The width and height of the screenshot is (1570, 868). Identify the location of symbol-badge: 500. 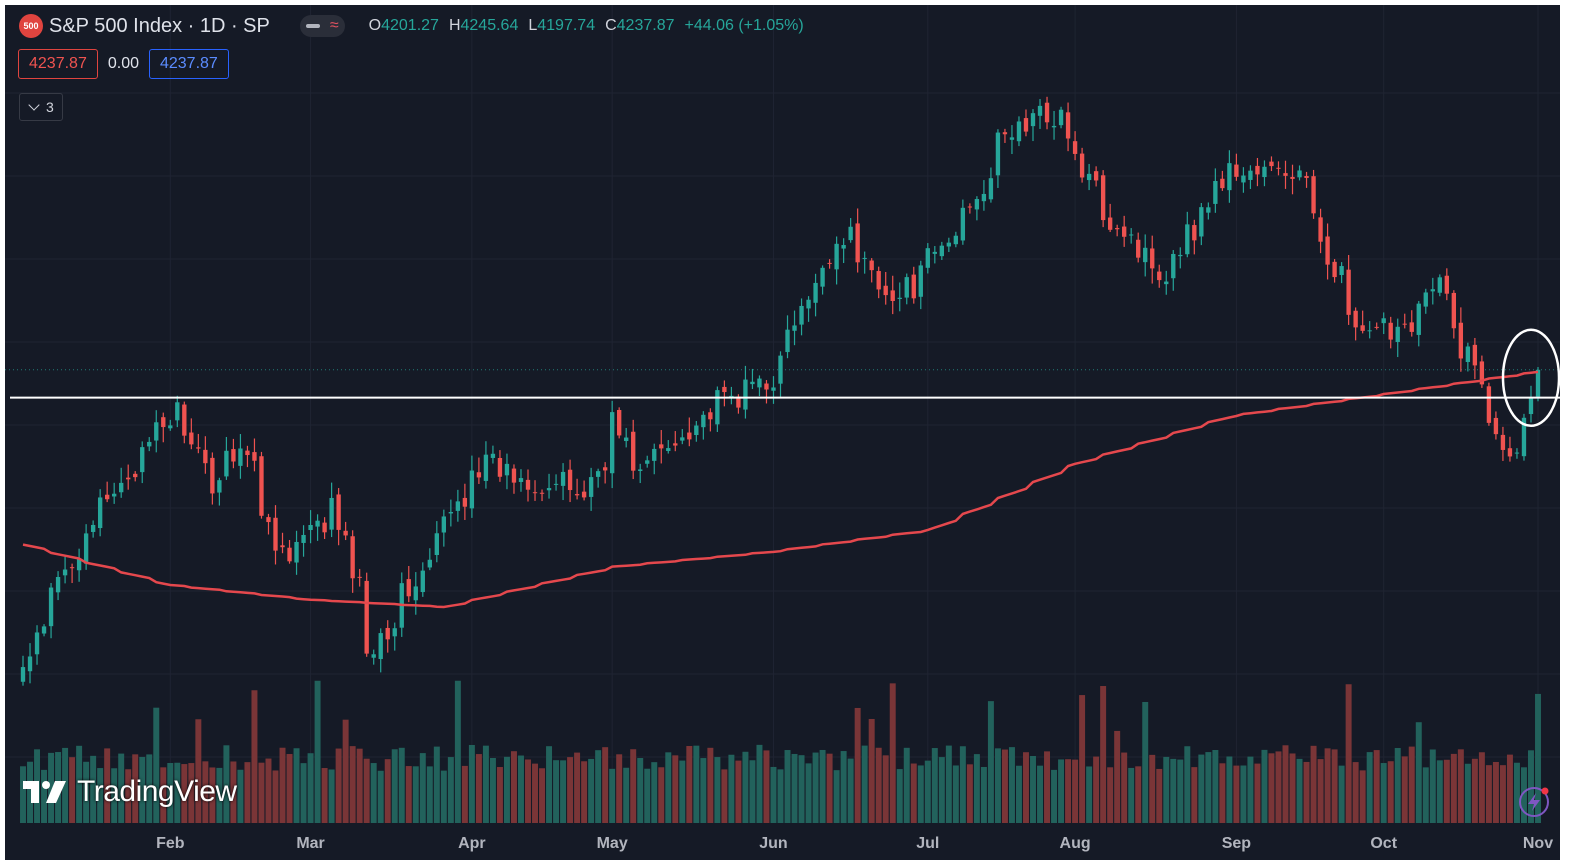
(31, 26).